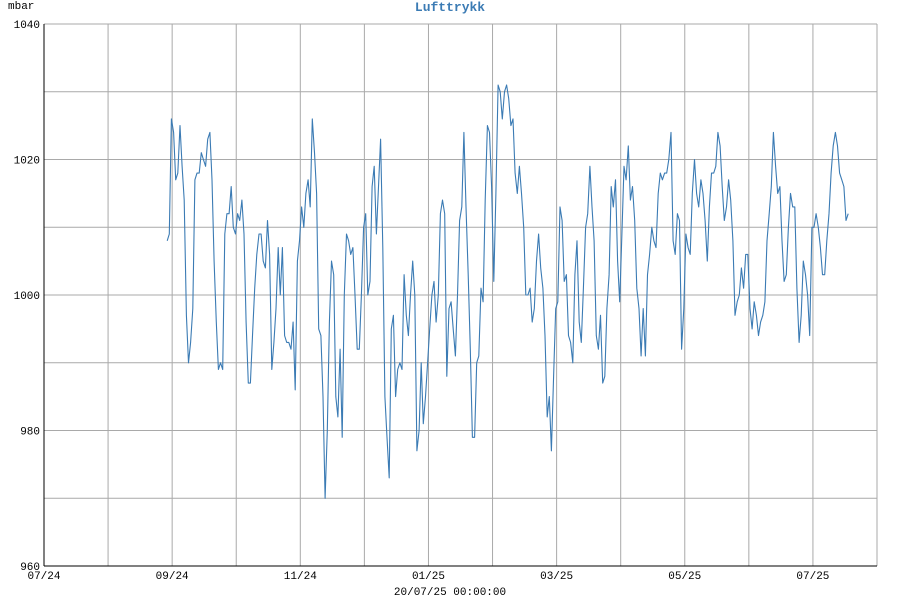  Describe the element at coordinates (30, 568) in the screenshot. I see `y-tick-label: 960` at that location.